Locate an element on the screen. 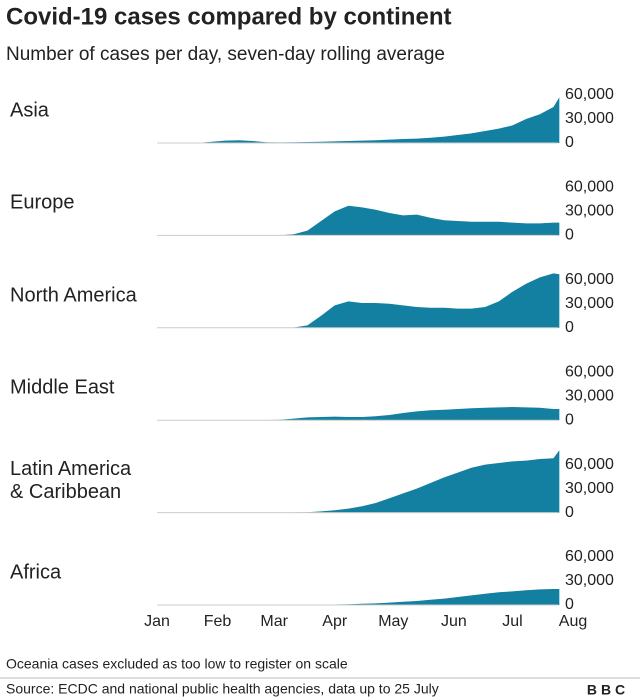 The width and height of the screenshot is (640, 700). panel-label: Middle East is located at coordinates (62, 387).